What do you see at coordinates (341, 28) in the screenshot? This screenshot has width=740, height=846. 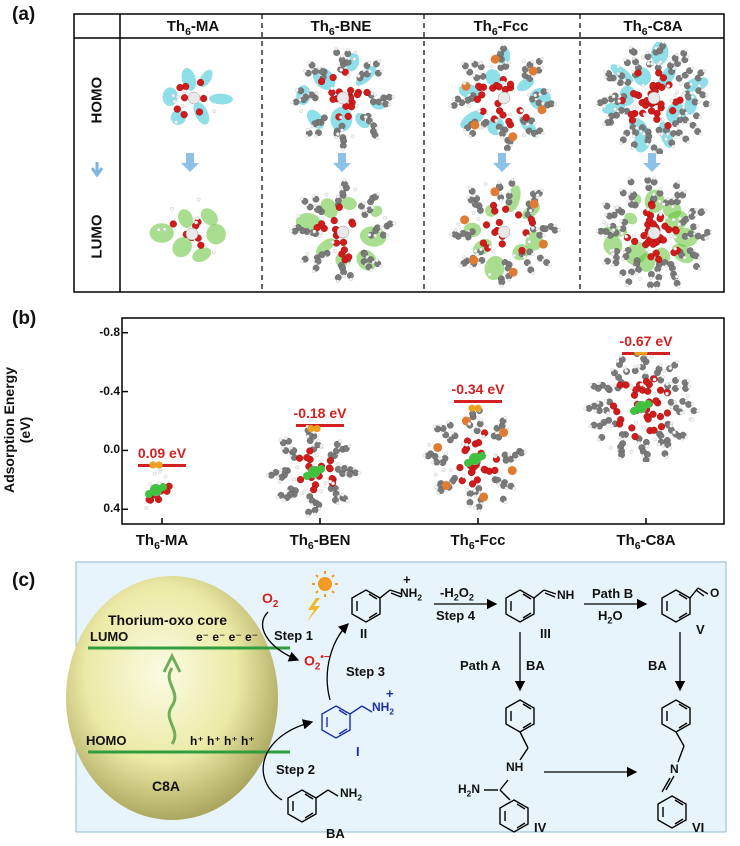 I see `column-header-th6-bne: Th6-BNE` at bounding box center [341, 28].